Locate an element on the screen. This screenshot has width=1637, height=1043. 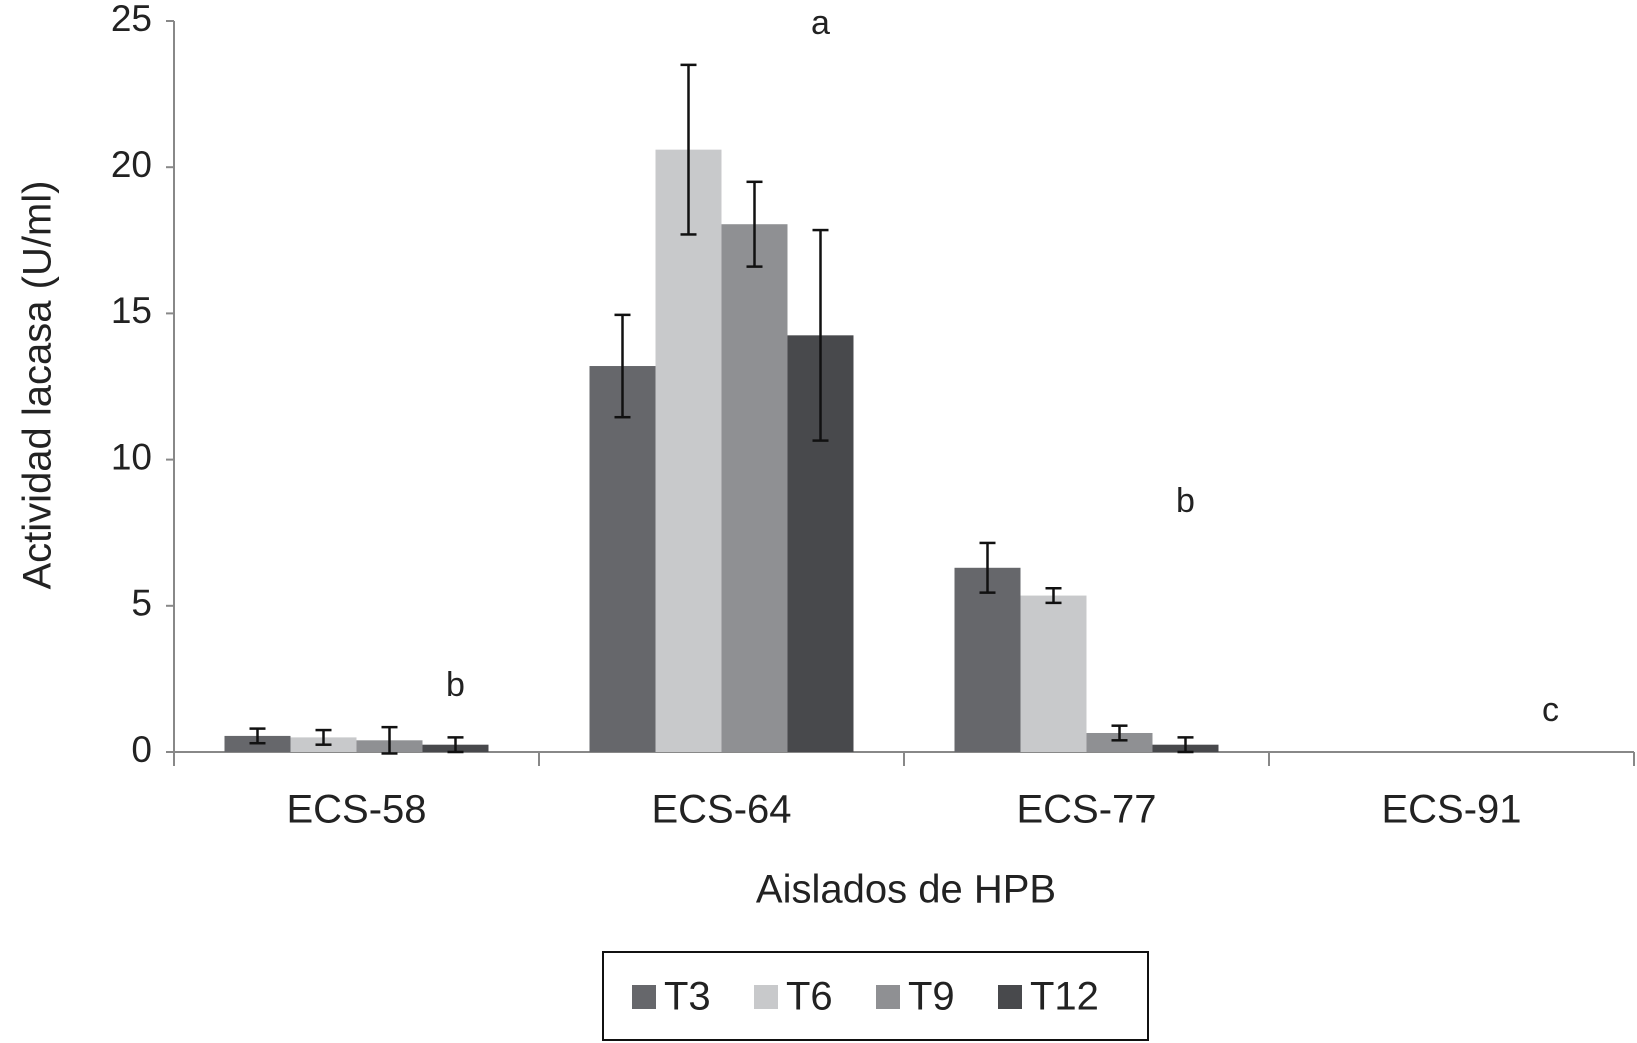
y-tick-label: 25 is located at coordinates (131, 19).